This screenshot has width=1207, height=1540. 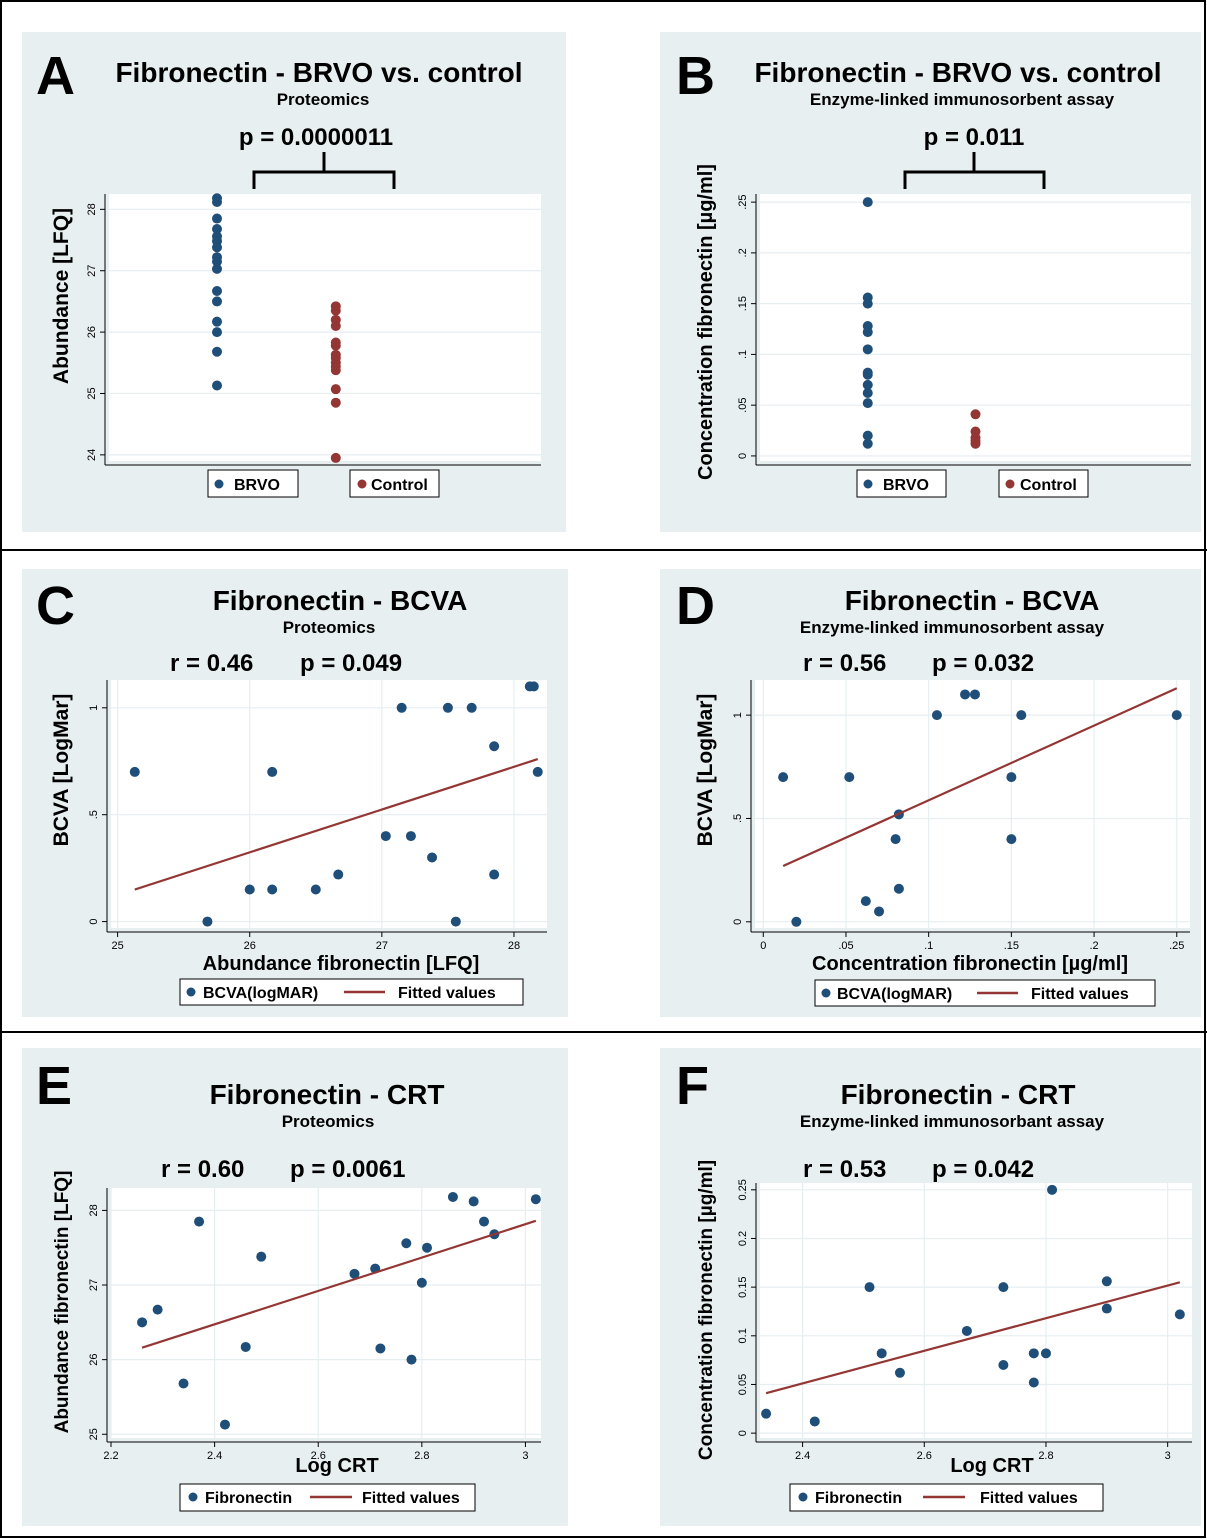 What do you see at coordinates (970, 964) in the screenshot?
I see `panel-d-x-axis-label: Concentration fibronectin [µg/ml]` at bounding box center [970, 964].